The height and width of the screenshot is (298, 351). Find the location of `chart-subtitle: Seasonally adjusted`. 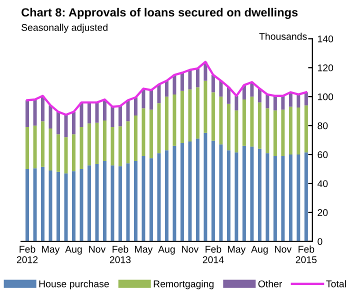

chart-subtitle: Seasonally adjusted is located at coordinates (65, 28).